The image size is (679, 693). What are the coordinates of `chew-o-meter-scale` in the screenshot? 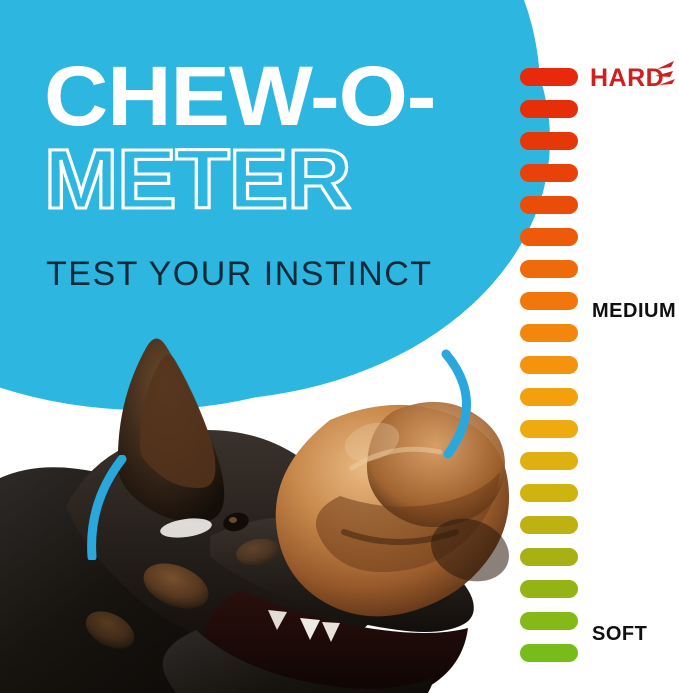 It's located at (550, 361).